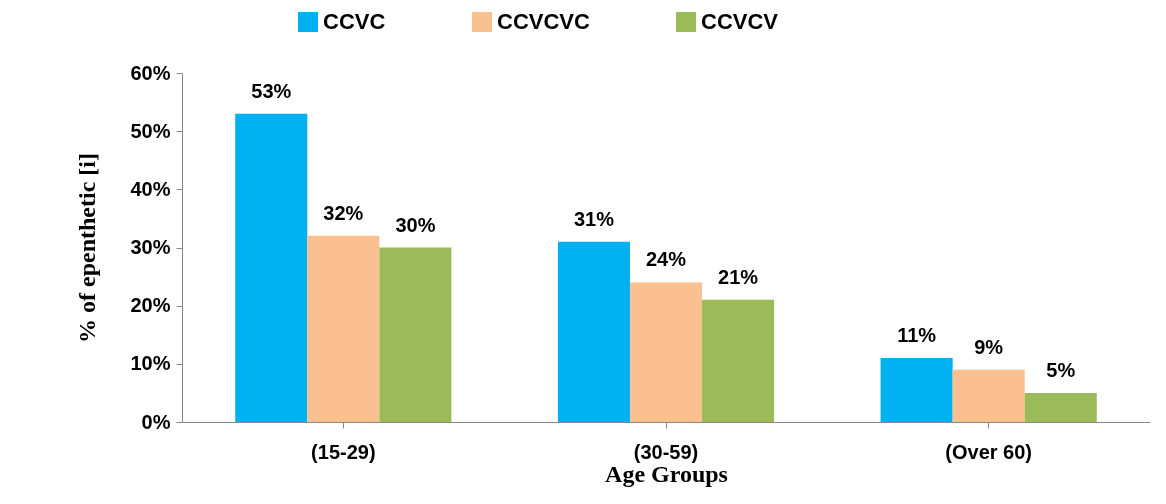 The height and width of the screenshot is (504, 1166). Describe the element at coordinates (738, 276) in the screenshot. I see `data-label: 21%` at that location.